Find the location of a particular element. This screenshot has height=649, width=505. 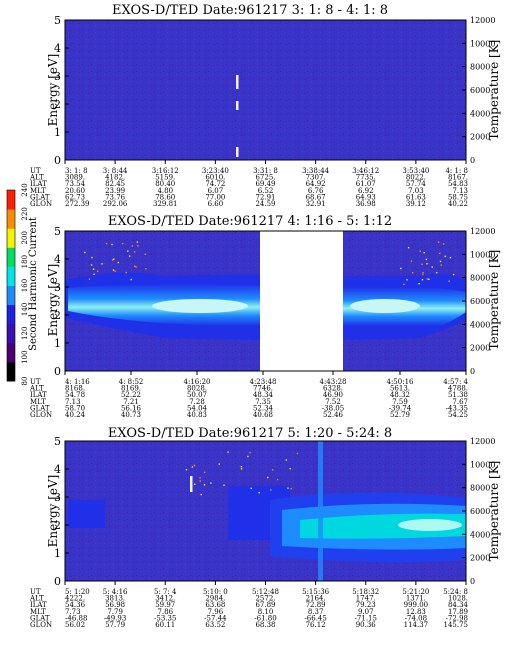

panel-1-row-label: ALT is located at coordinates (36, 178).